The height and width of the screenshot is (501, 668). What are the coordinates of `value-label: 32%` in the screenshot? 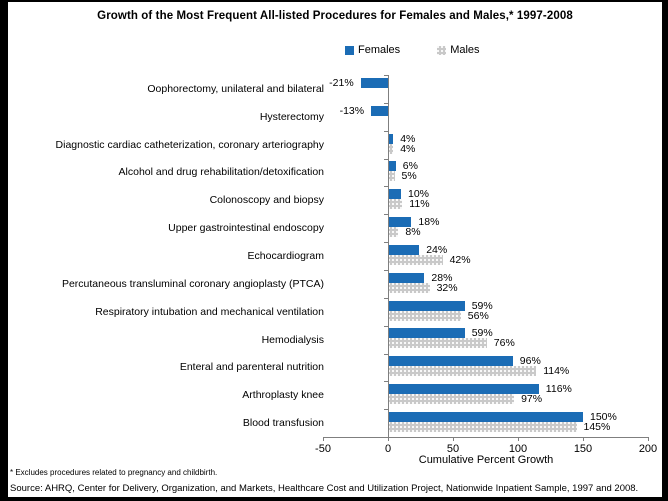 It's located at (447, 287).